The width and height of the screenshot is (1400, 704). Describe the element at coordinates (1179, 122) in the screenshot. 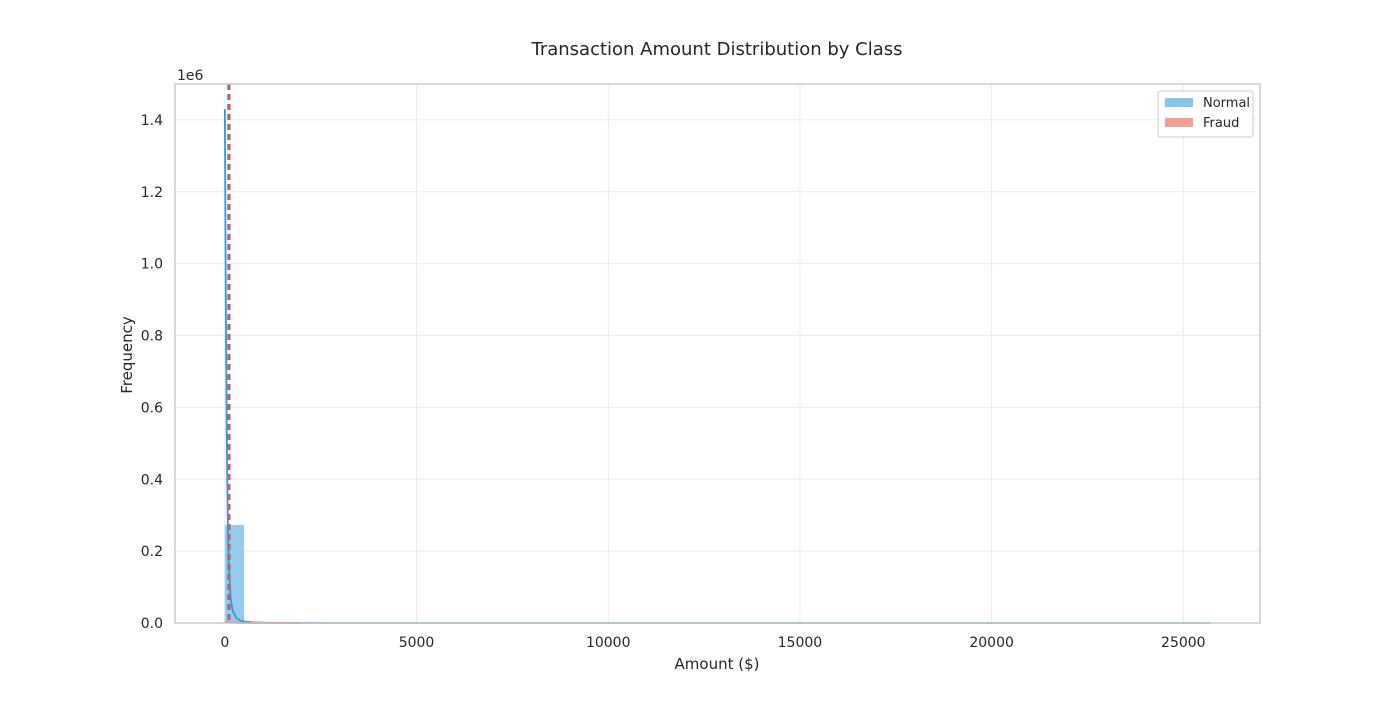

I see `legend-swatch-fraud` at that location.